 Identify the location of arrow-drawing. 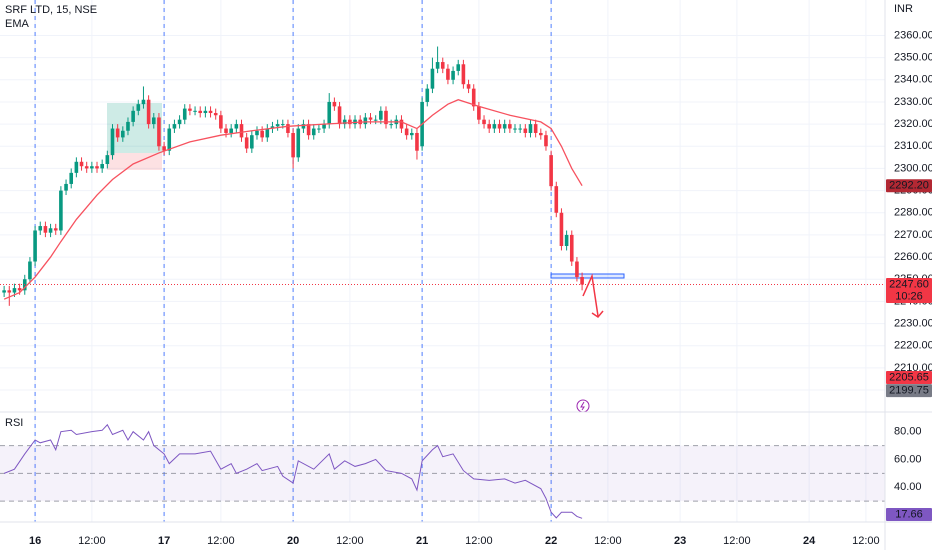
(590, 295).